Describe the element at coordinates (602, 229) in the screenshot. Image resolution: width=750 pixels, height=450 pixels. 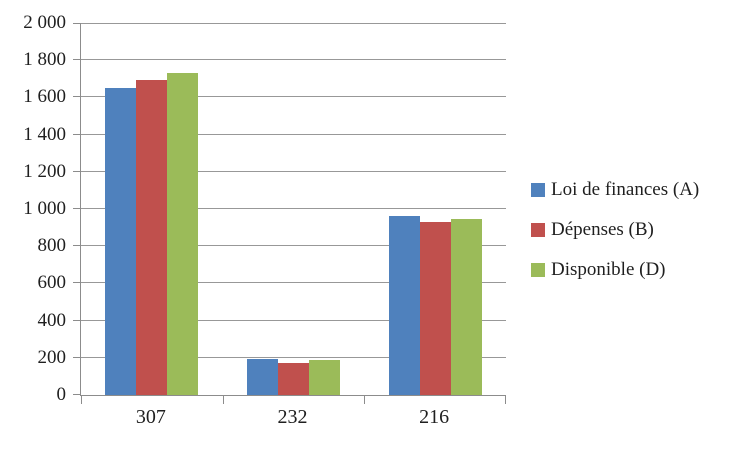
I see `legend-label: Dépenses (B)` at that location.